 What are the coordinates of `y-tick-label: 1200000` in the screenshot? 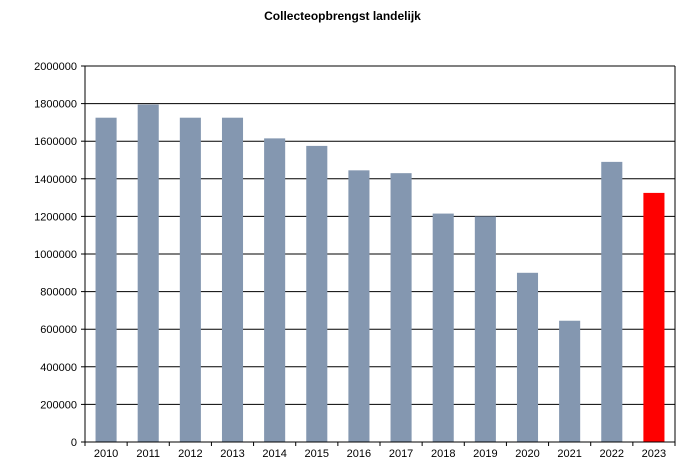 It's located at (55, 217).